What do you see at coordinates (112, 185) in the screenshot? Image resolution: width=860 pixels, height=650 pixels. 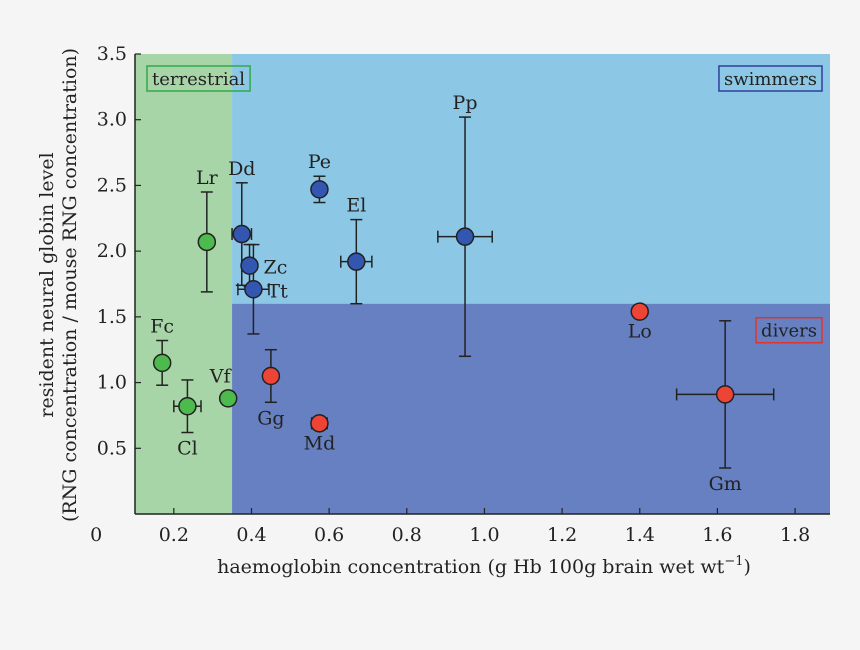 I see `y-tick-label: 2.5` at bounding box center [112, 185].